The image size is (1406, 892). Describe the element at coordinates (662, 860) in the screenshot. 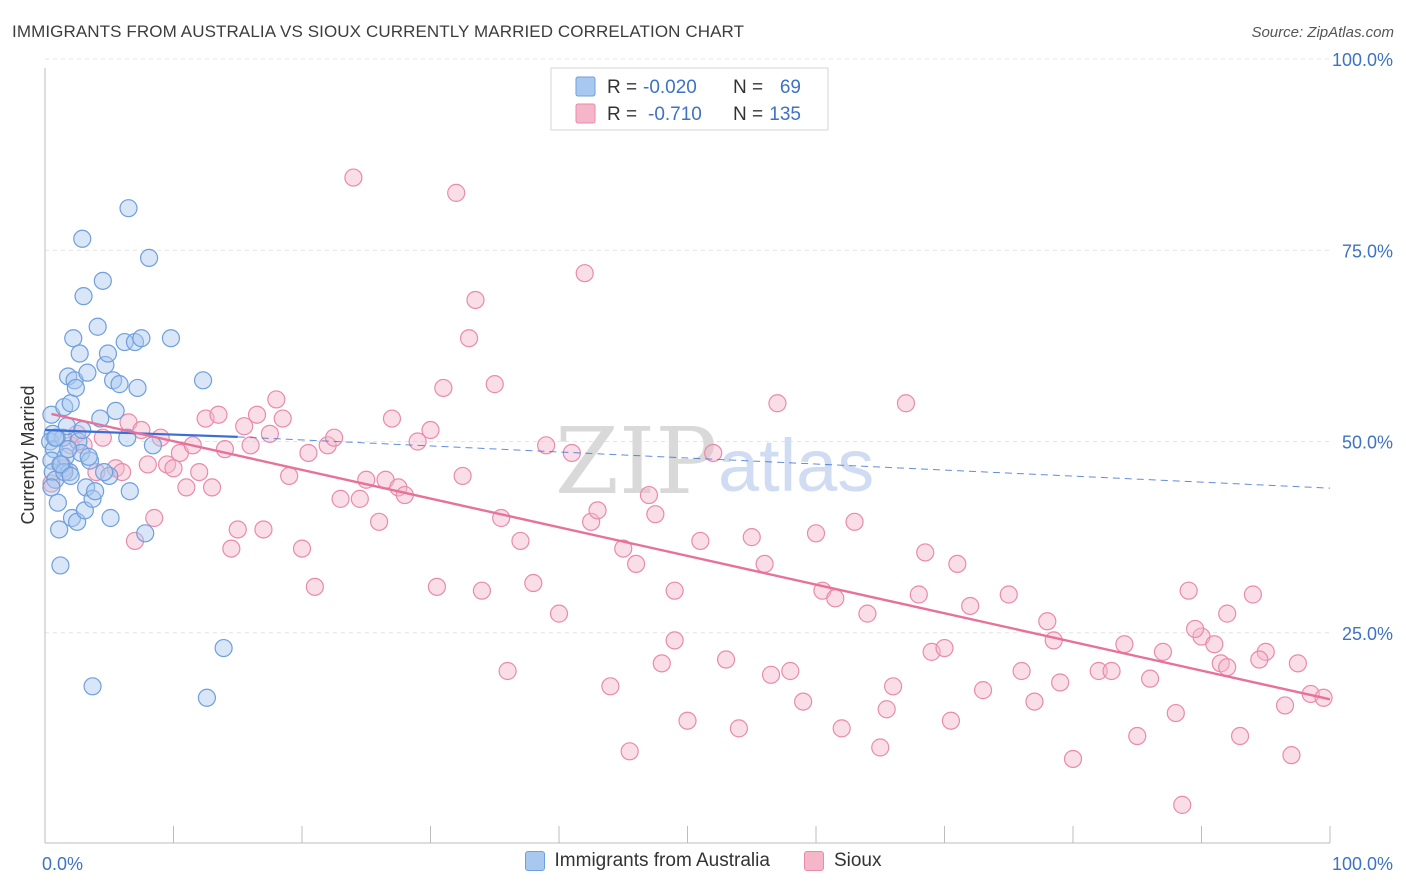

I see `legend-label-australia: Immigrants from Australia` at that location.